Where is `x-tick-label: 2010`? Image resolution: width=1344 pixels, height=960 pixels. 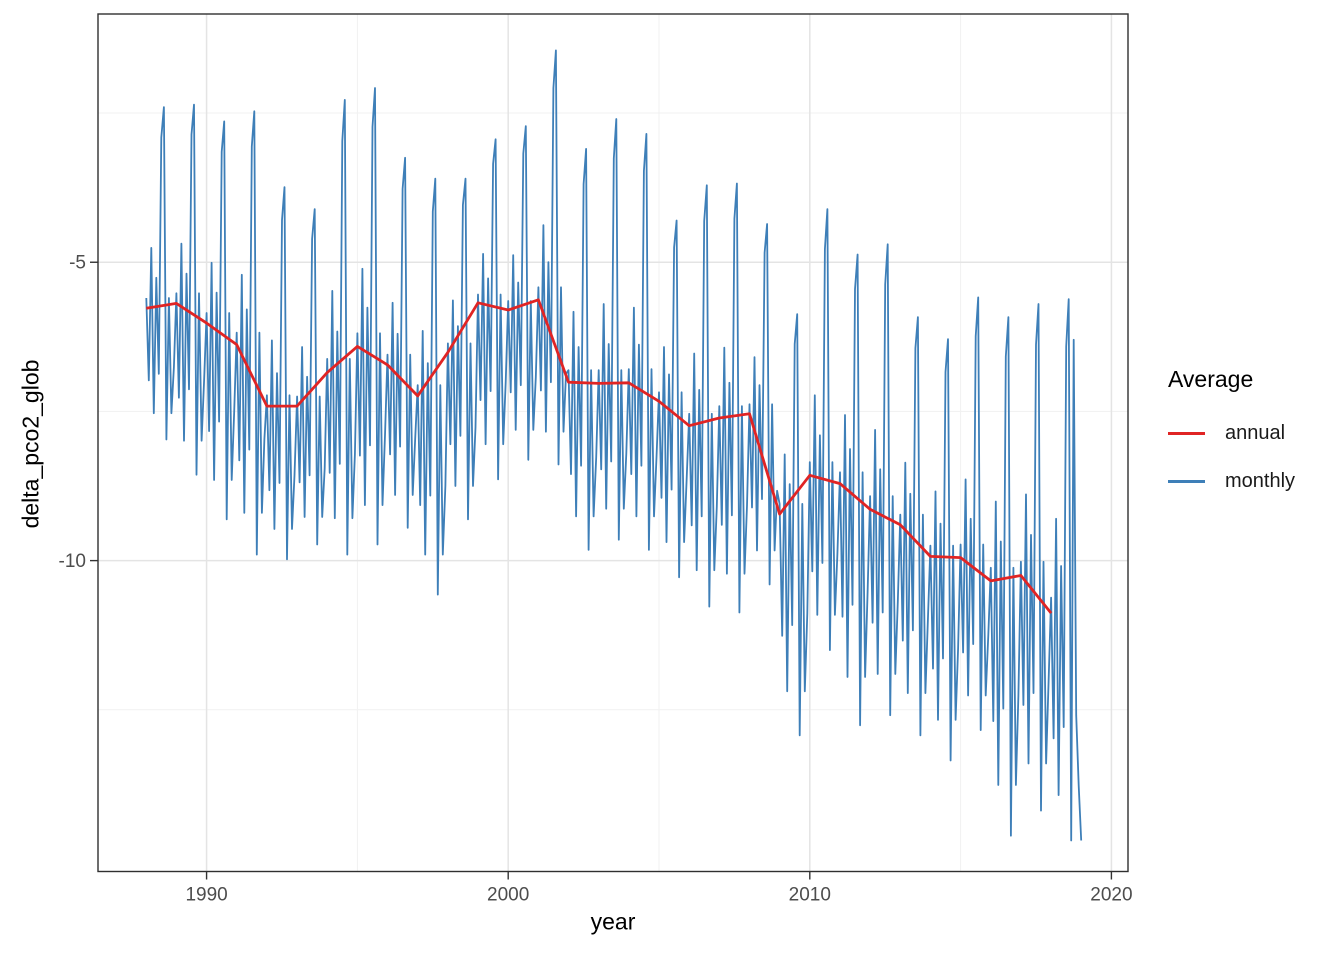 x-tick-label: 2010 is located at coordinates (810, 895).